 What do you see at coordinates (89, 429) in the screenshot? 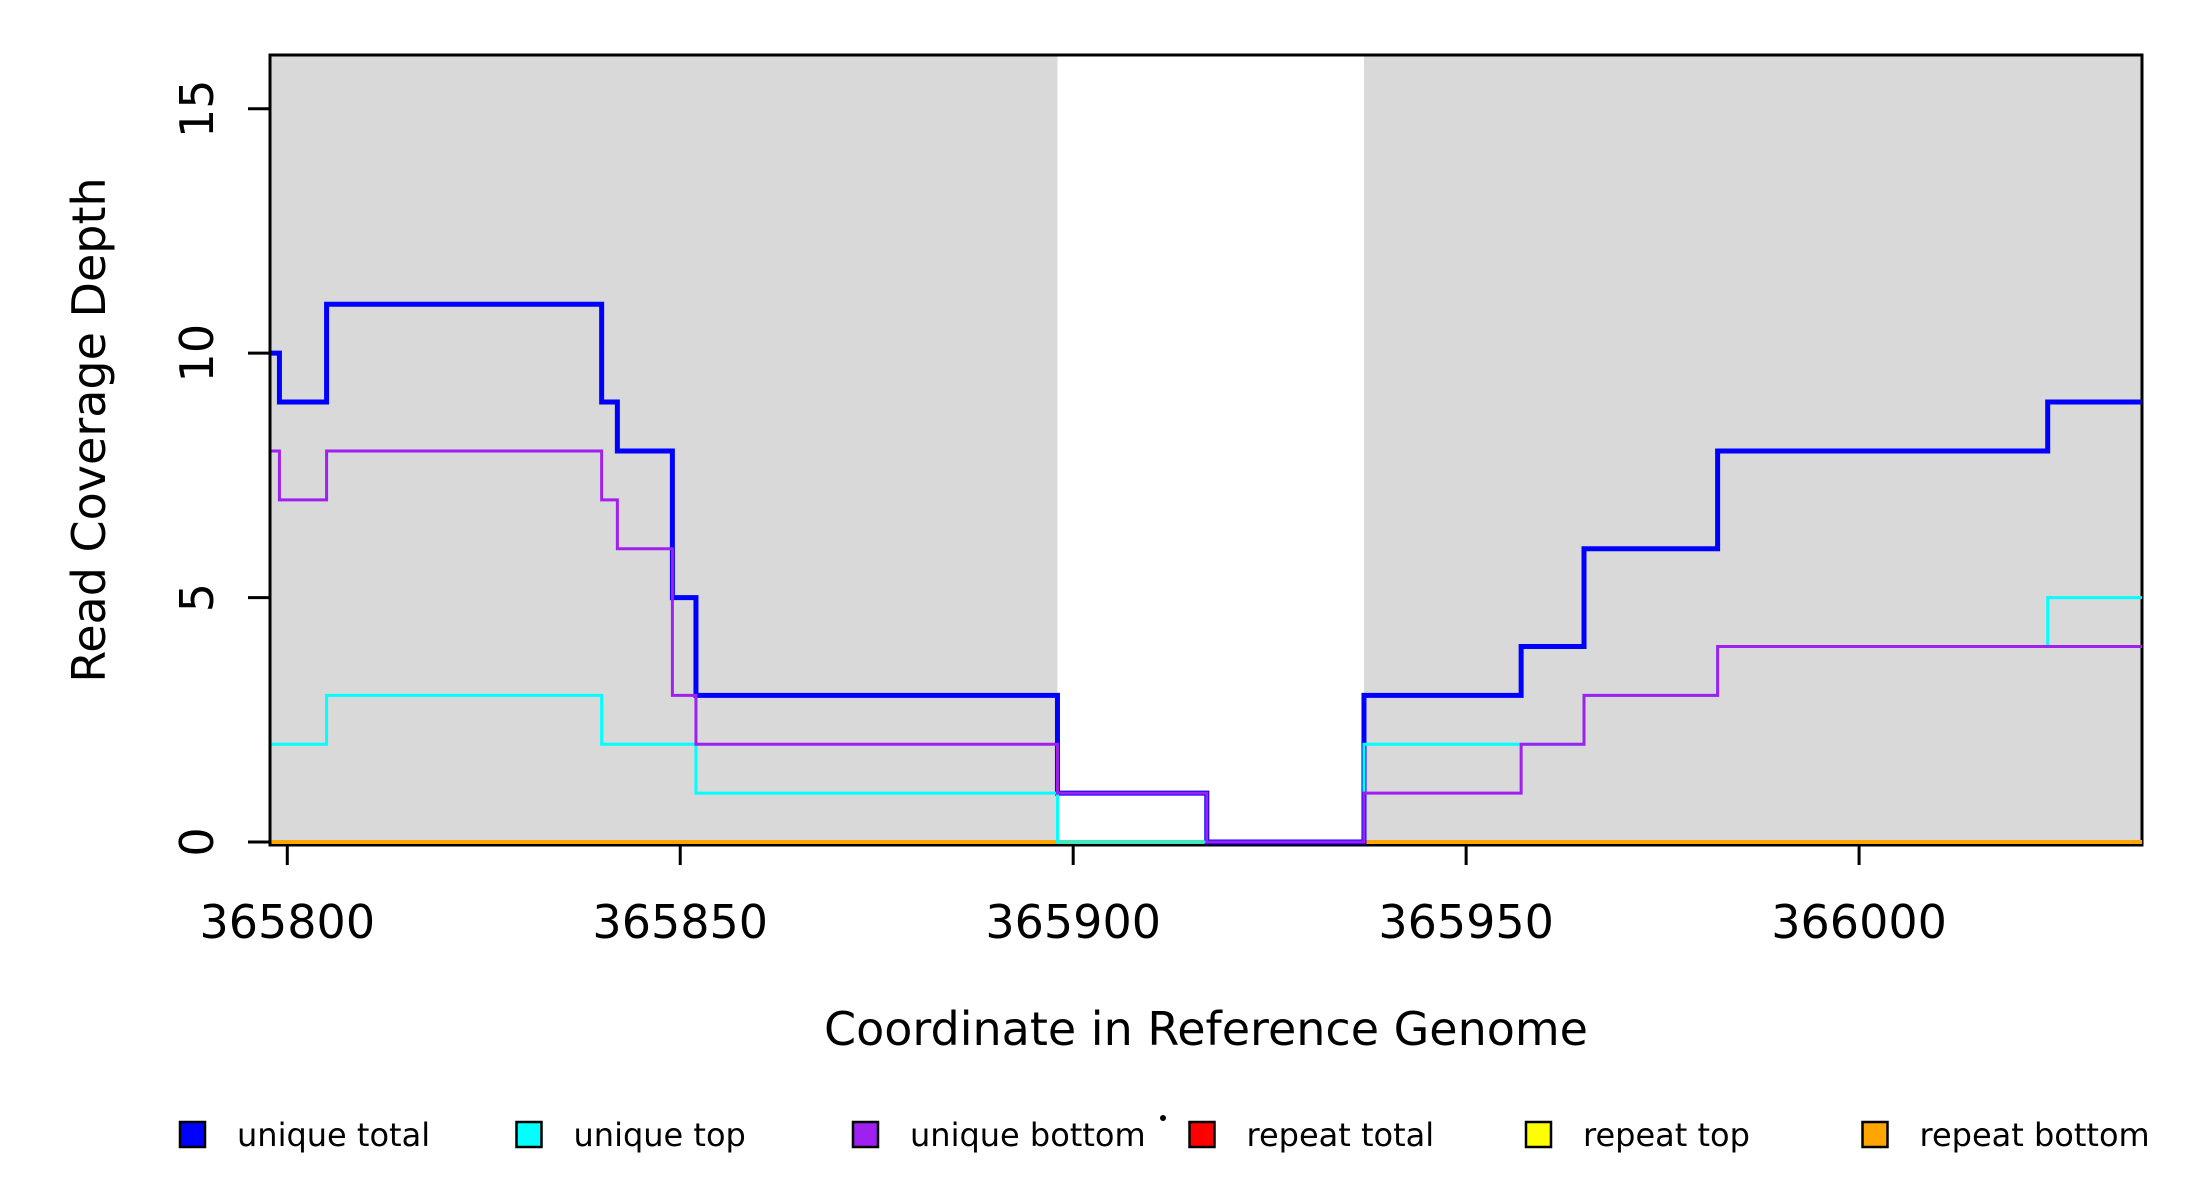
I see `y-axis-title: Read Coverage Depth` at bounding box center [89, 429].